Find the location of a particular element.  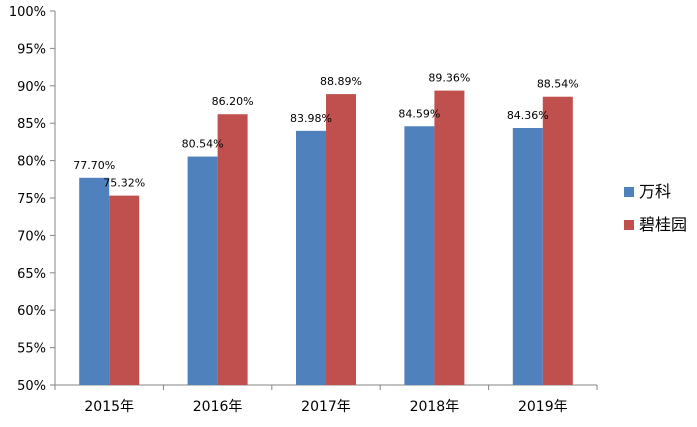

y-tick-label: 70% is located at coordinates (31, 236).